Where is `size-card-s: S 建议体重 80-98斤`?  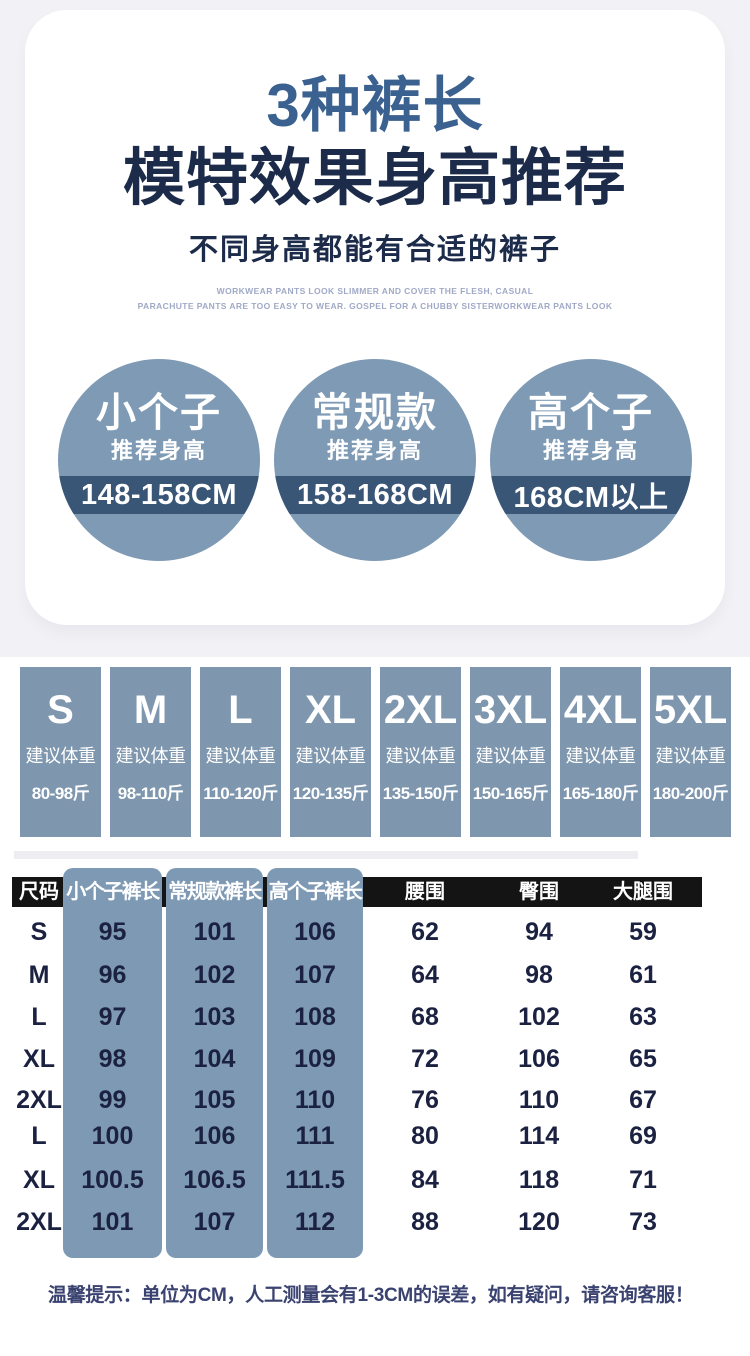 size-card-s: S 建议体重 80-98斤 is located at coordinates (60, 752).